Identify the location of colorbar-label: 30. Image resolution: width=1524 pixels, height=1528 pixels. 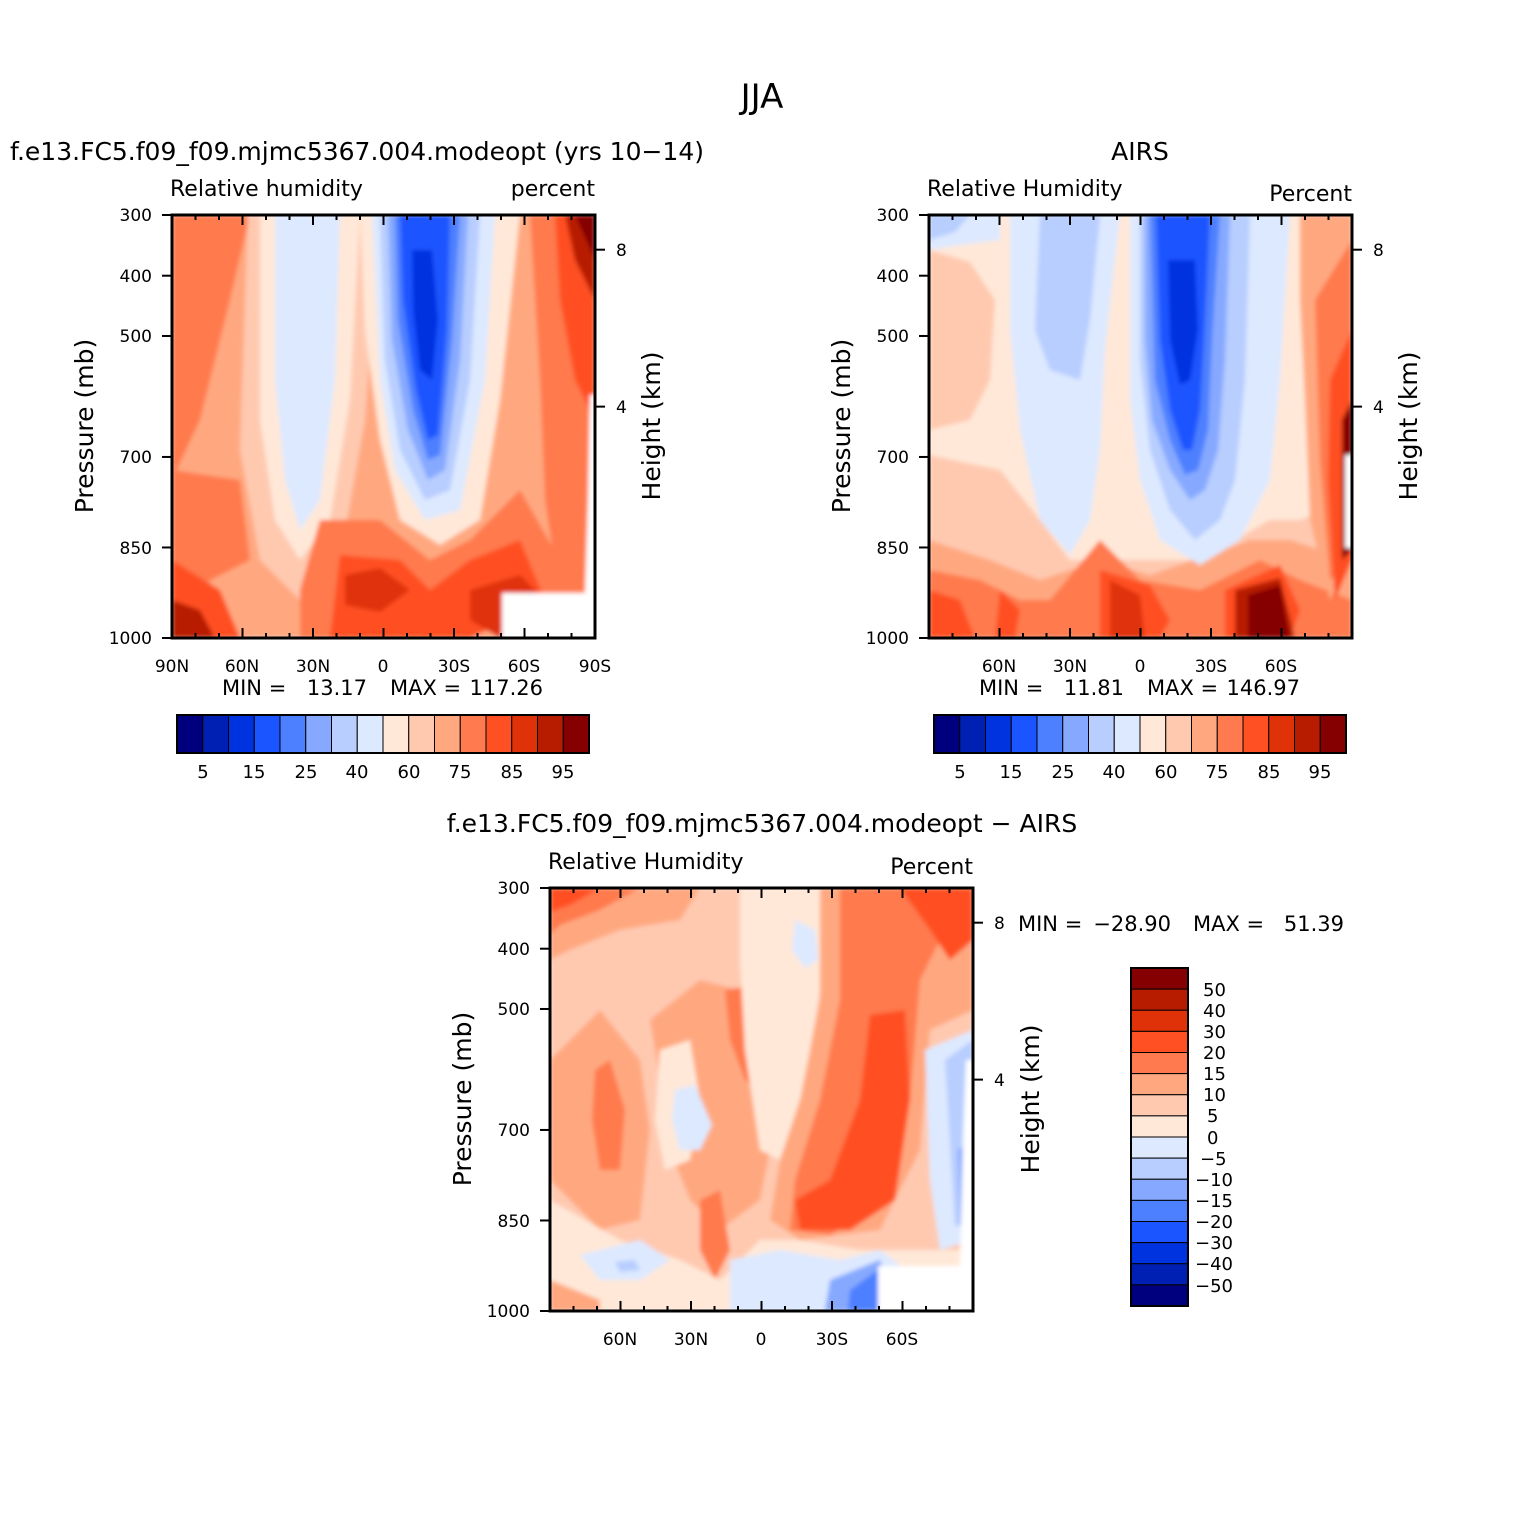
(1214, 1032).